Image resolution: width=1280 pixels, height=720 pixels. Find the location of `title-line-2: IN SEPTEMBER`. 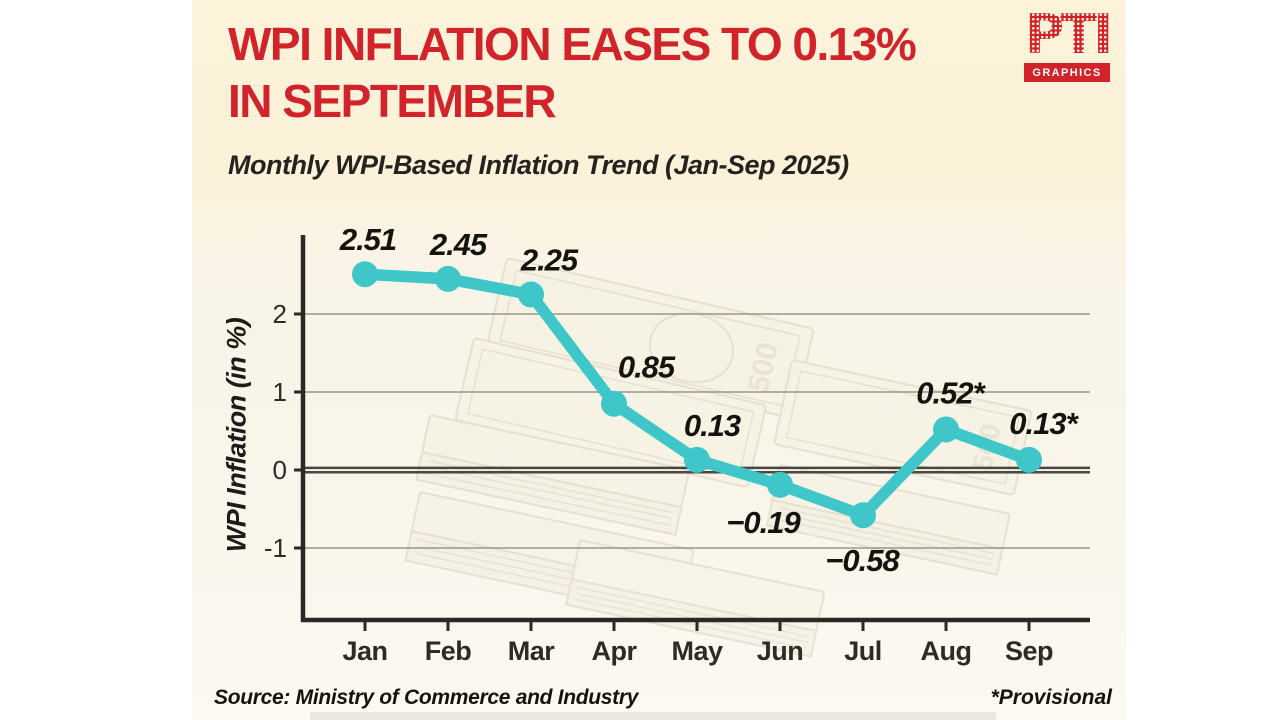

title-line-2: IN SEPTEMBER is located at coordinates (392, 101).